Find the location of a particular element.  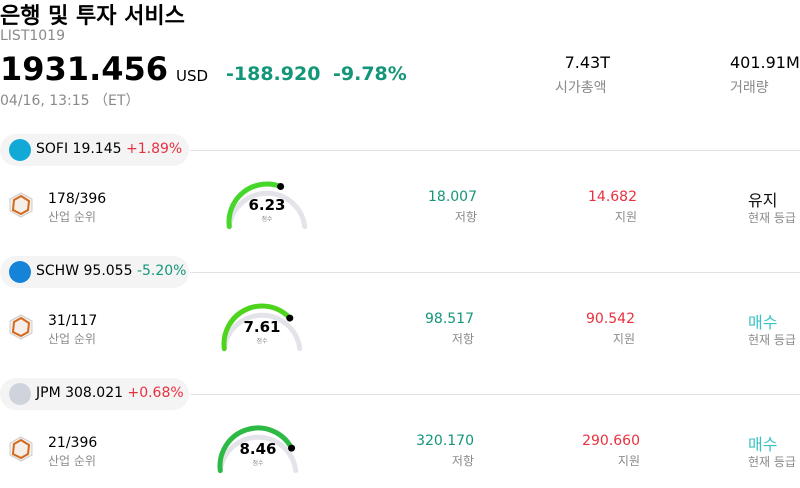

score: 6.23 is located at coordinates (267, 205).